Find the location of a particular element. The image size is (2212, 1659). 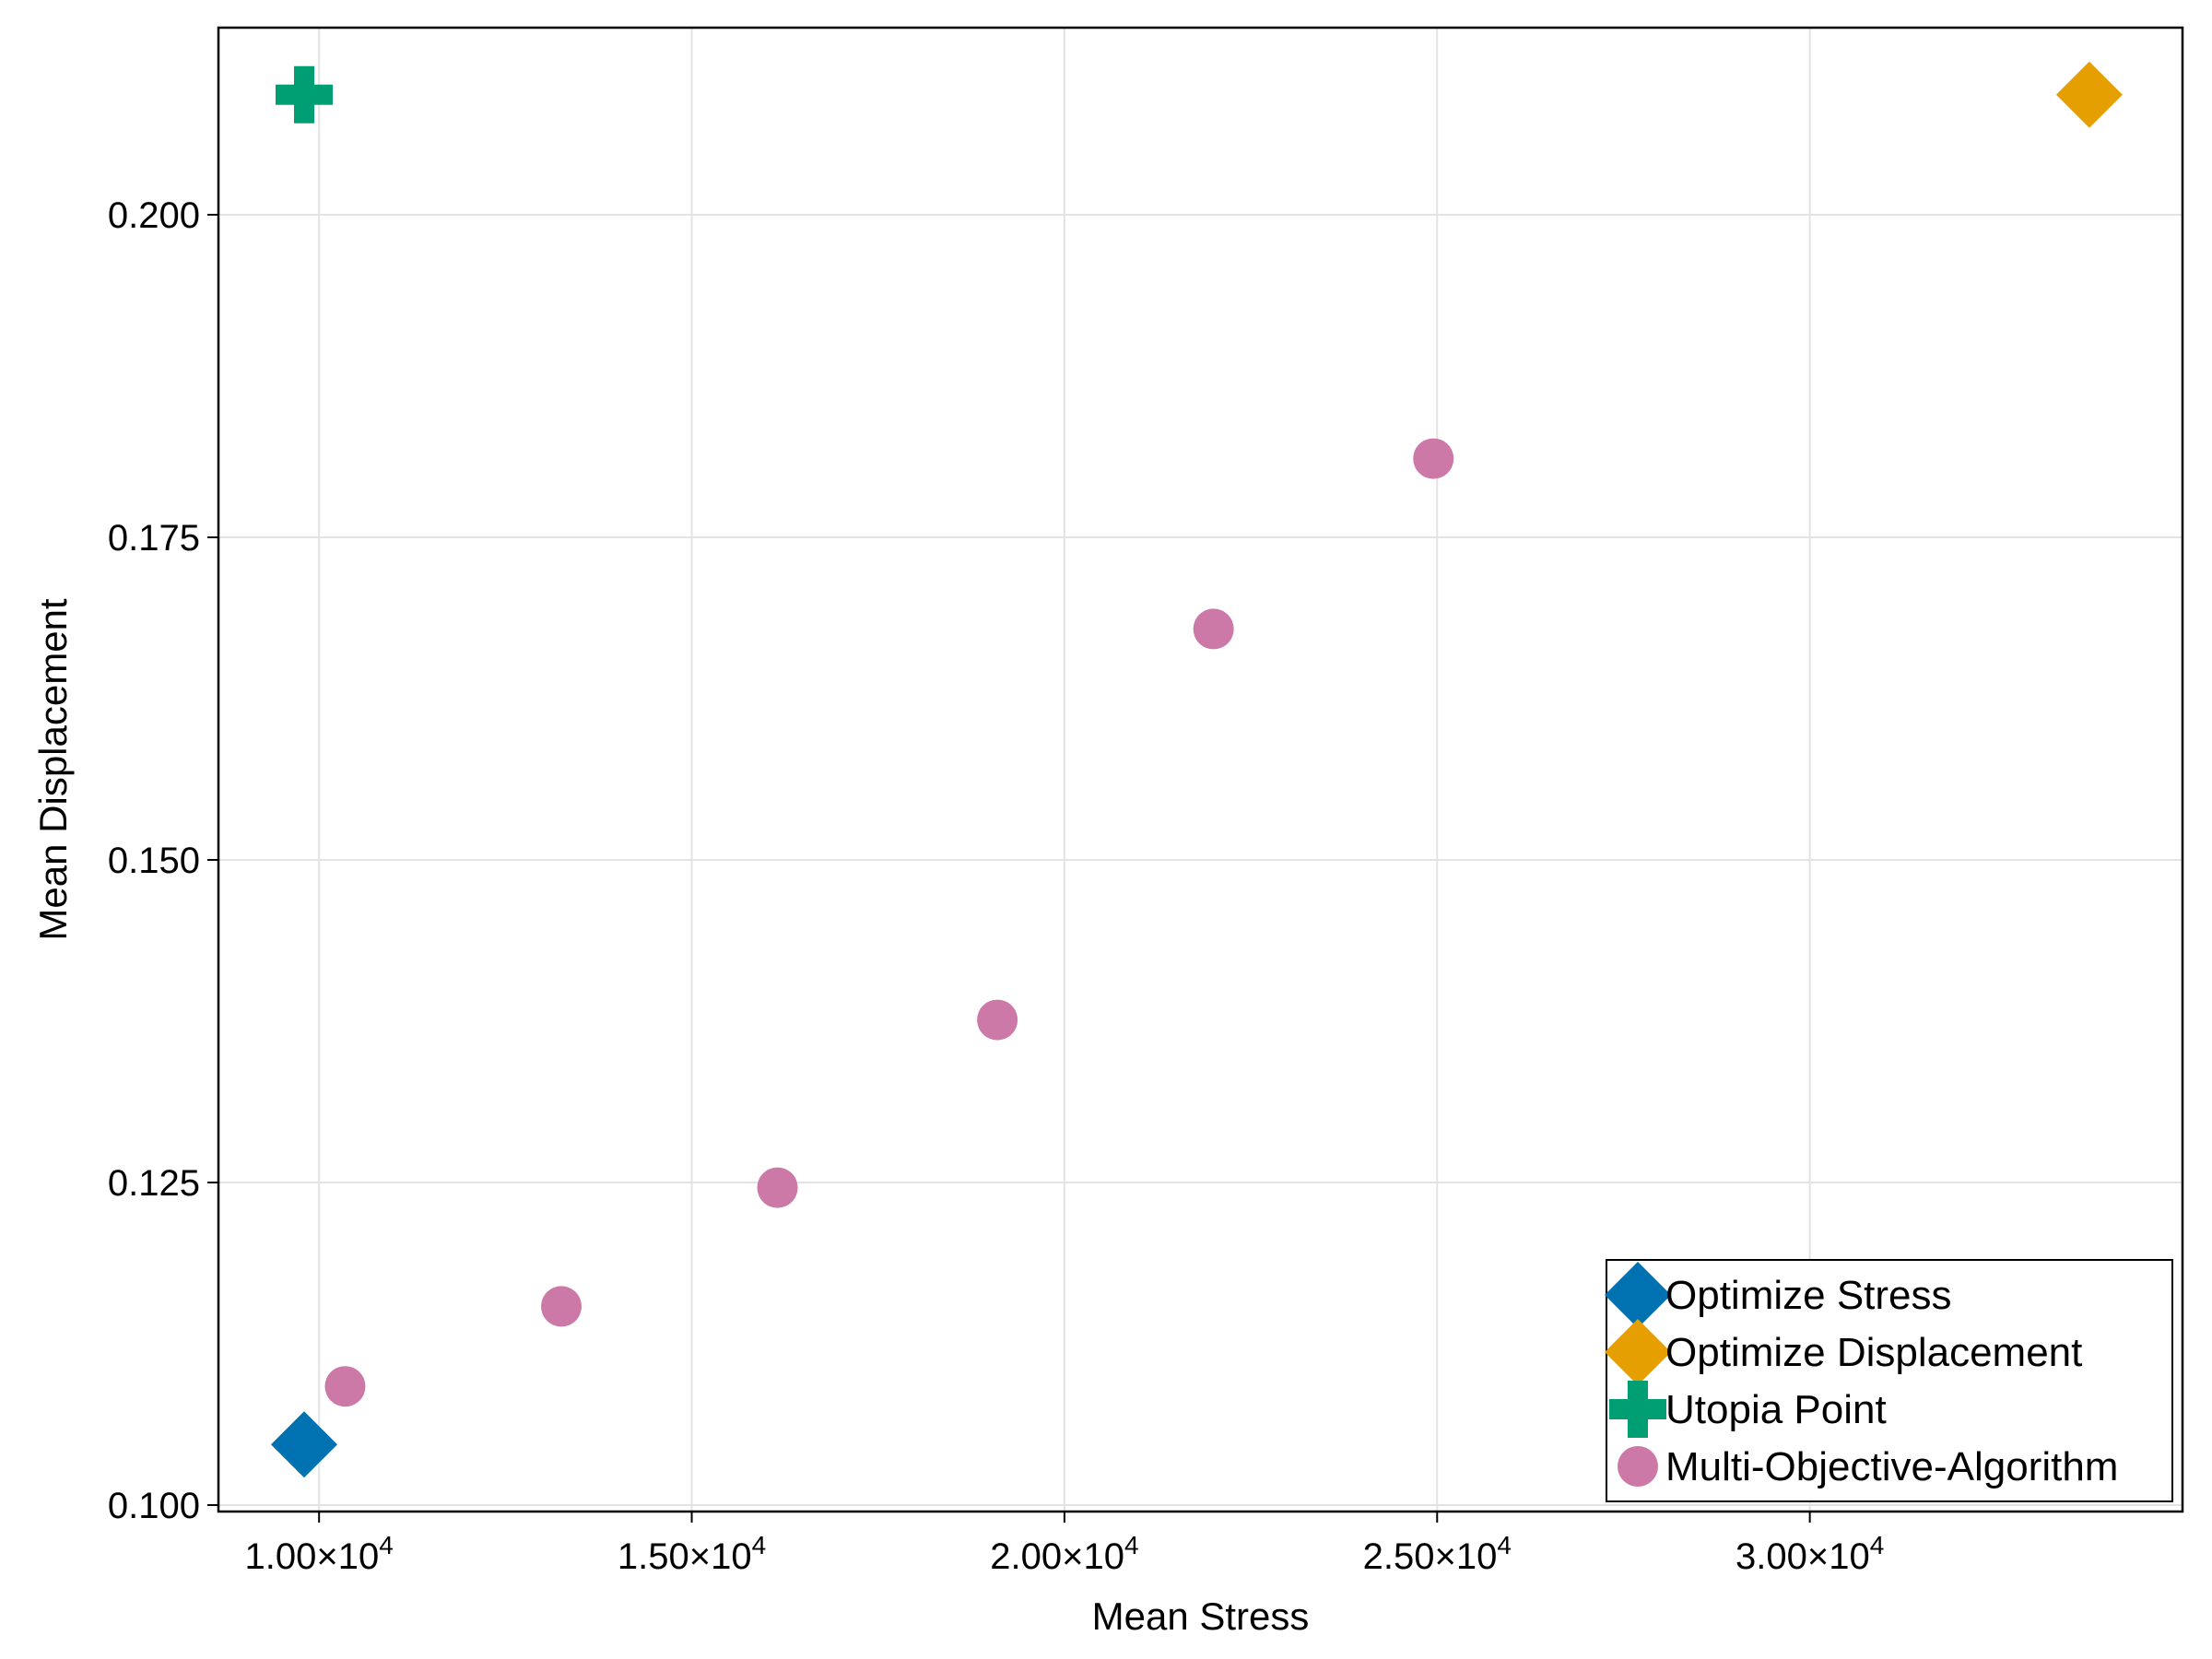

x-axis-ticks: 1.00×10⁴ 1.50×10⁴ 2.00×10⁴ 2.50×10⁴ 3.00×10⁴ is located at coordinates (1064, 1544).